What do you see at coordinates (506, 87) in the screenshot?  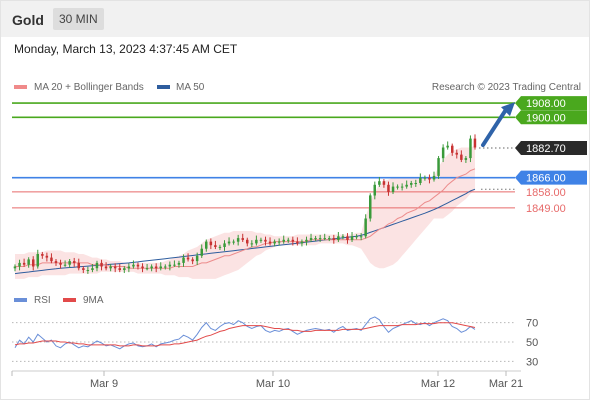 I see `credit-text: Research © 2023 Trading Central` at bounding box center [506, 87].